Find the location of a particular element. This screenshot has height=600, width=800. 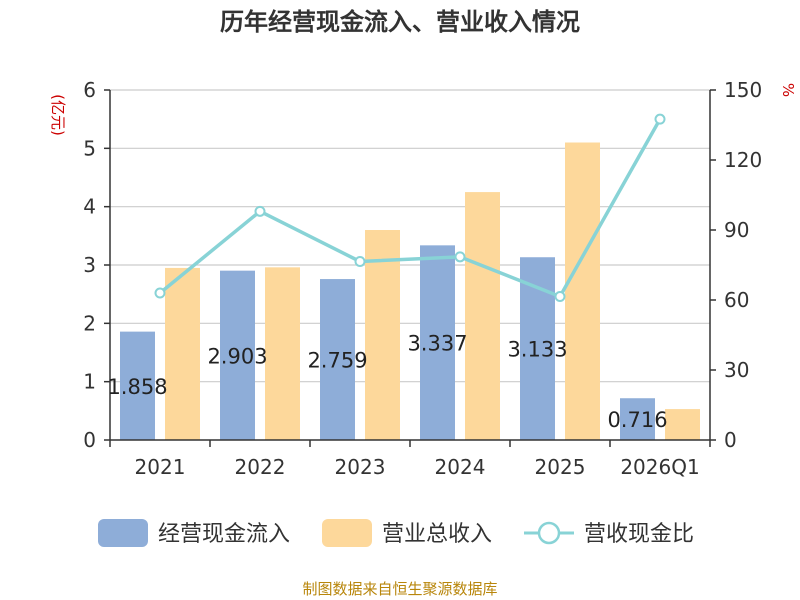

legend-swatch-revenue is located at coordinates (347, 533).